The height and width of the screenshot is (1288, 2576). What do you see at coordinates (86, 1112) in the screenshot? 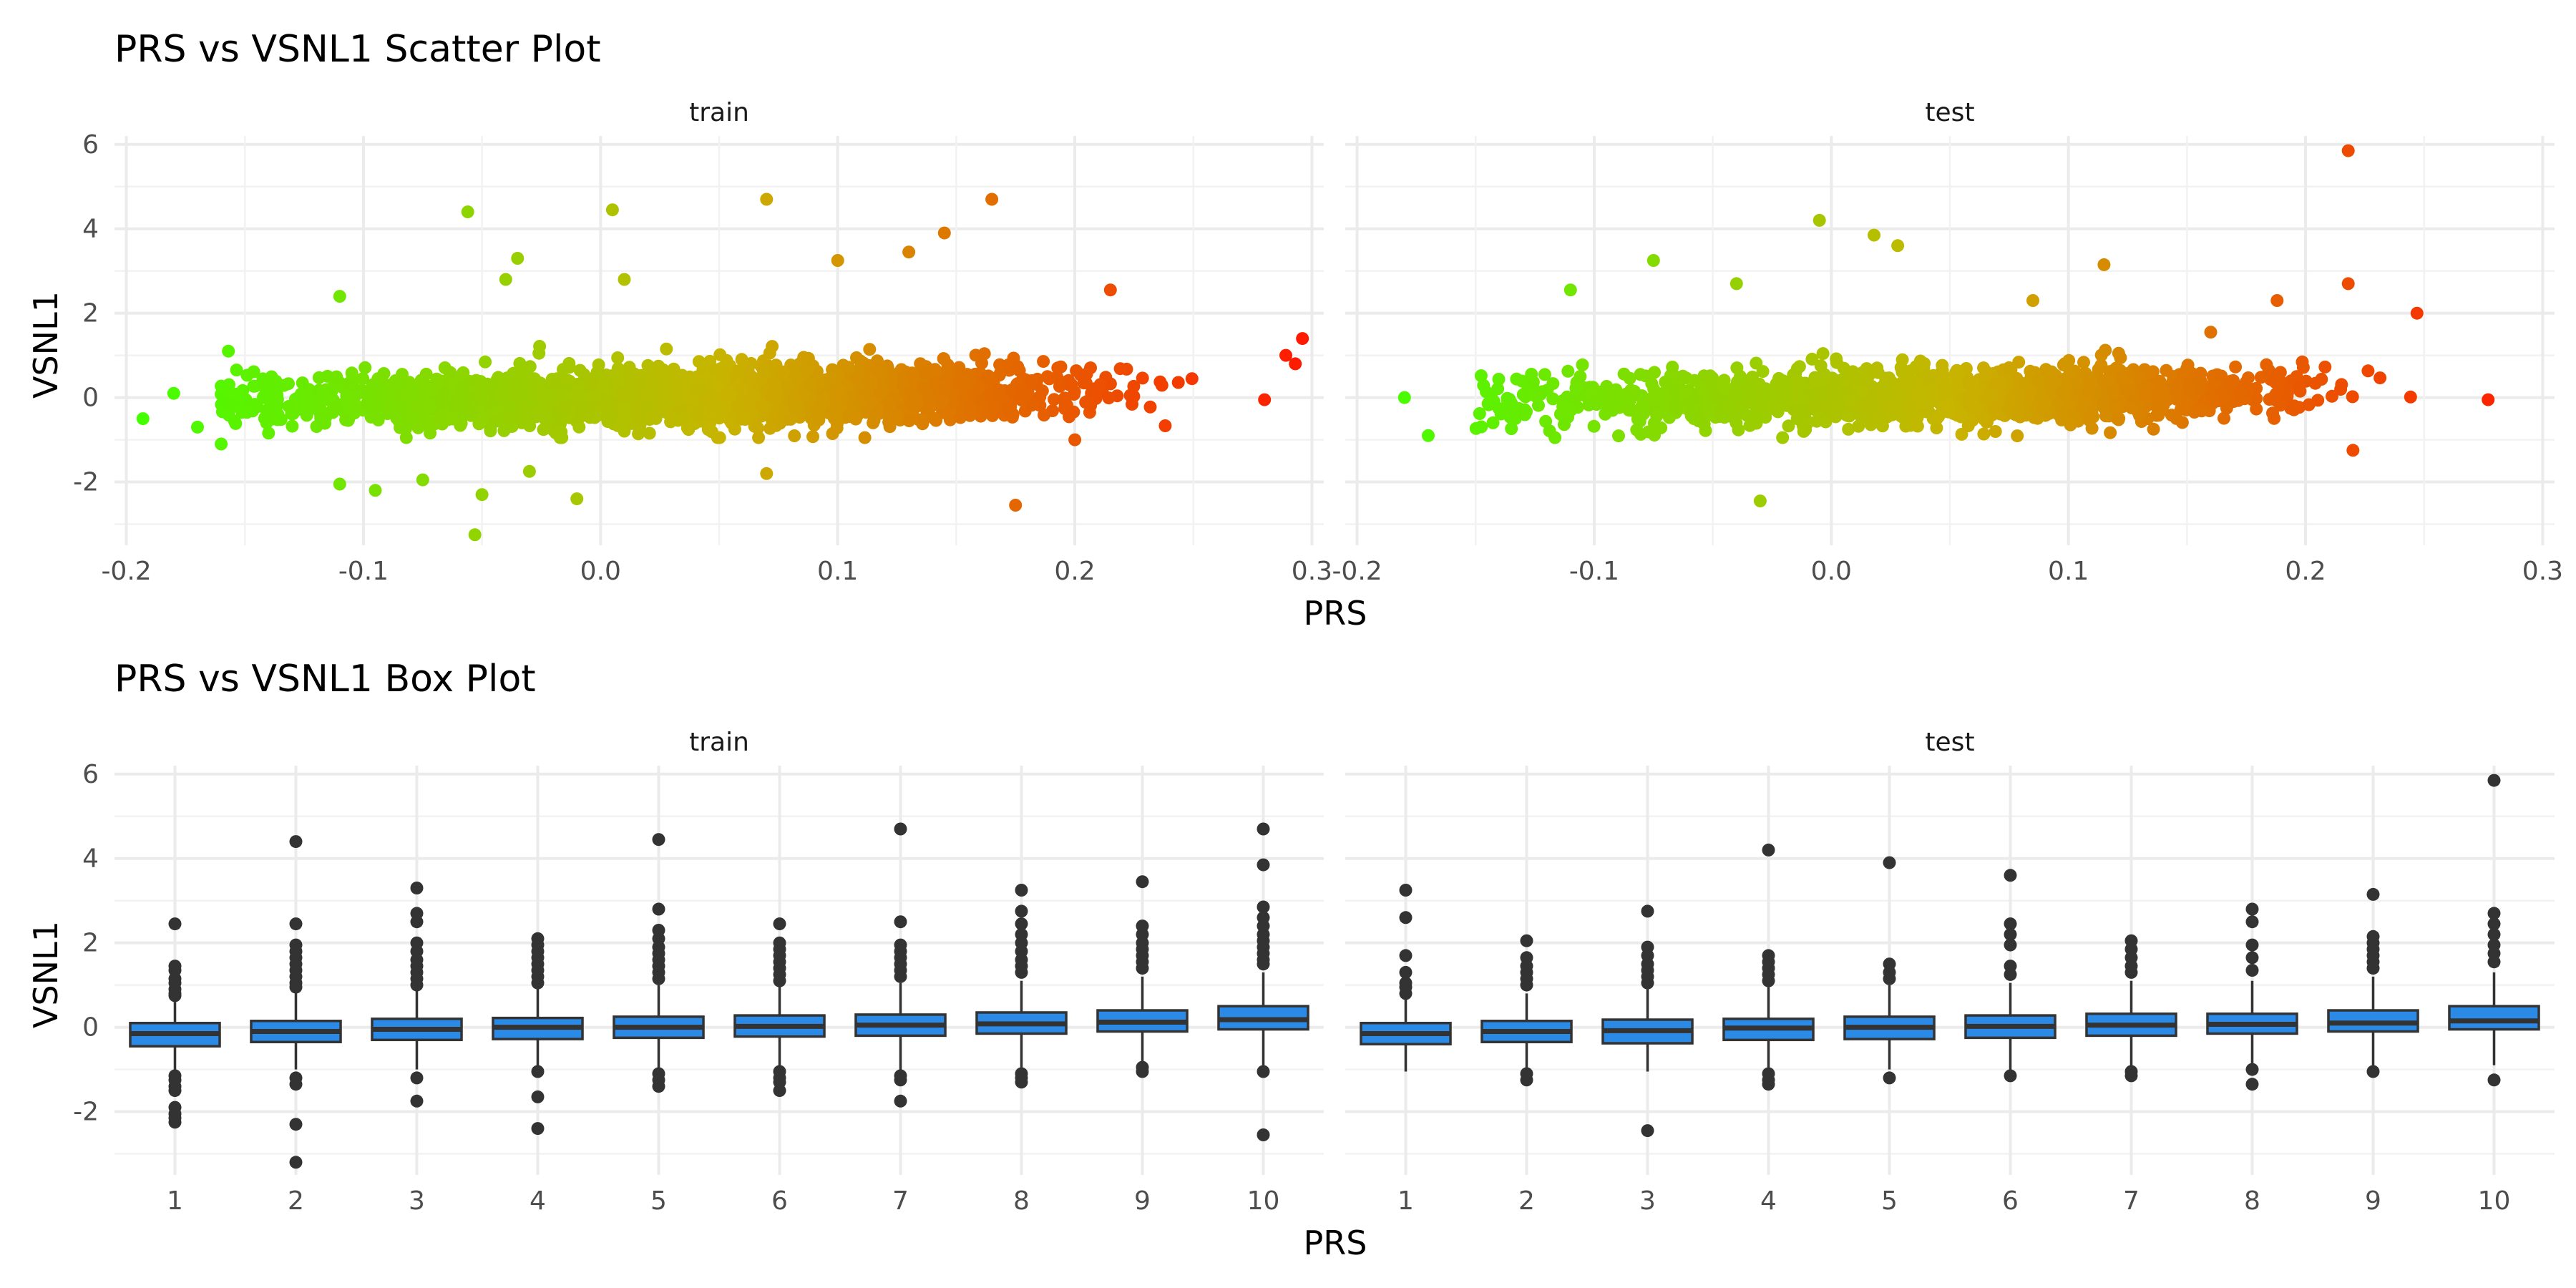
I see `box-y-tick-label: -2` at bounding box center [86, 1112].